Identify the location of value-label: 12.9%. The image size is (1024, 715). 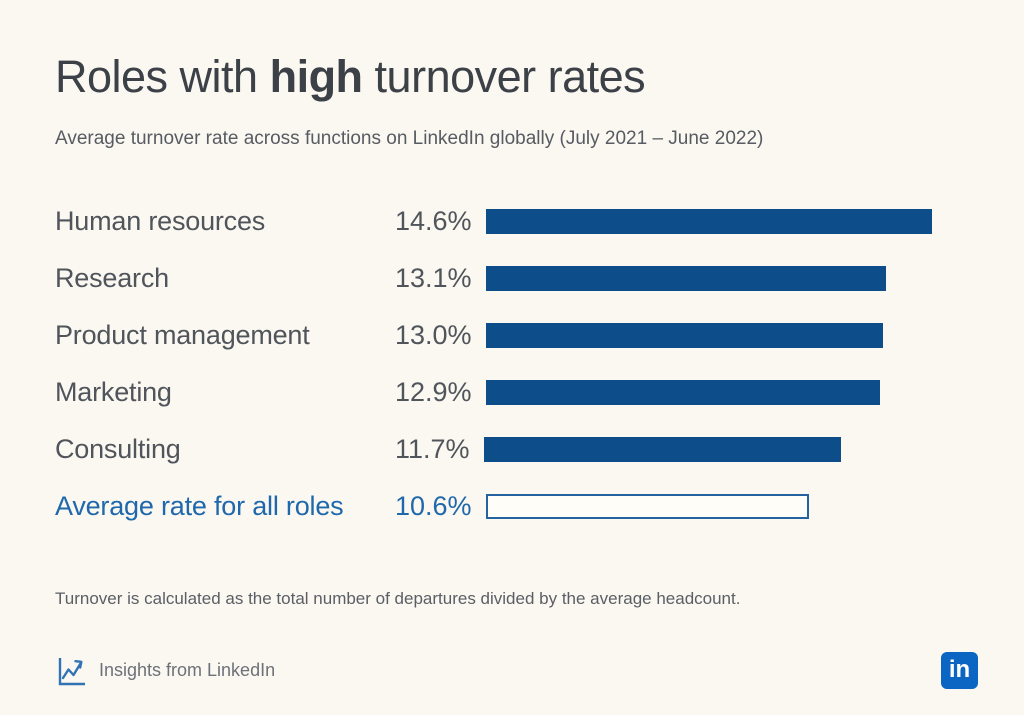
(433, 391).